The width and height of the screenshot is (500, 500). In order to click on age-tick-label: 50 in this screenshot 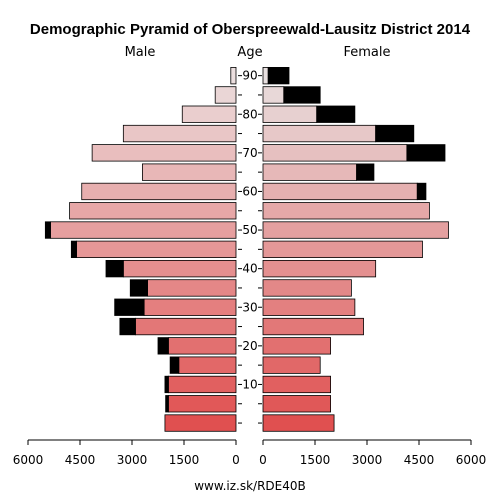, I will do `click(249, 230)`.